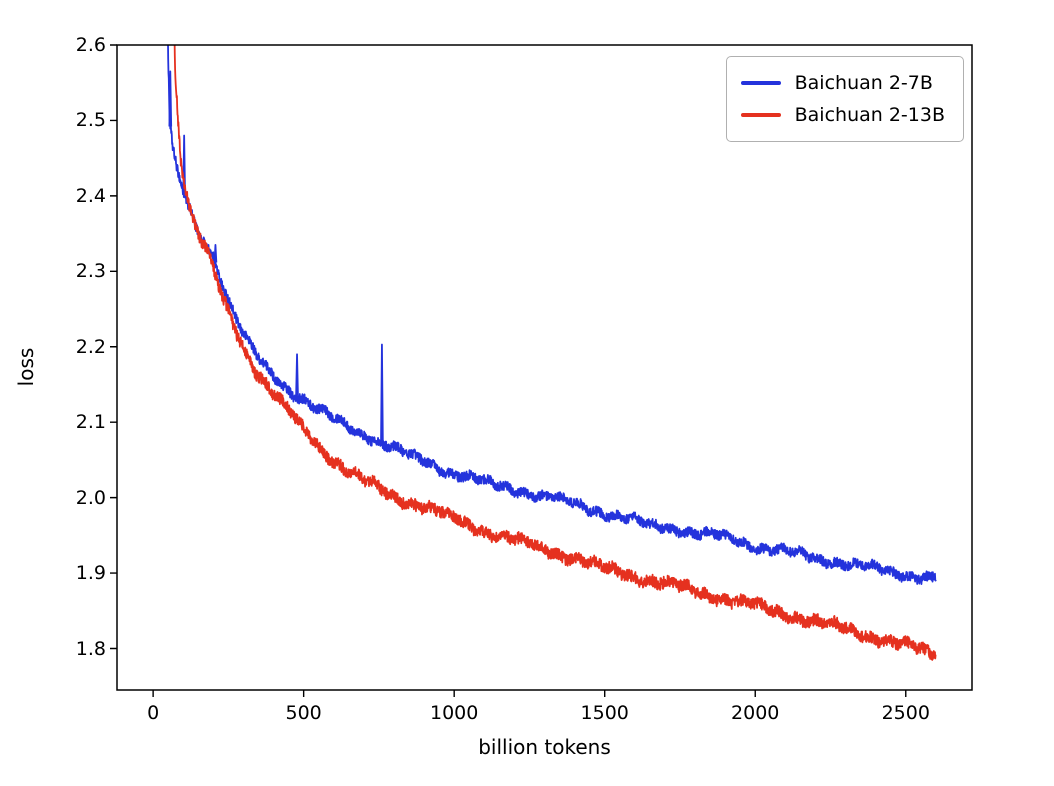 The height and width of the screenshot is (786, 1054). I want to click on y-axis-label: loss, so click(26, 367).